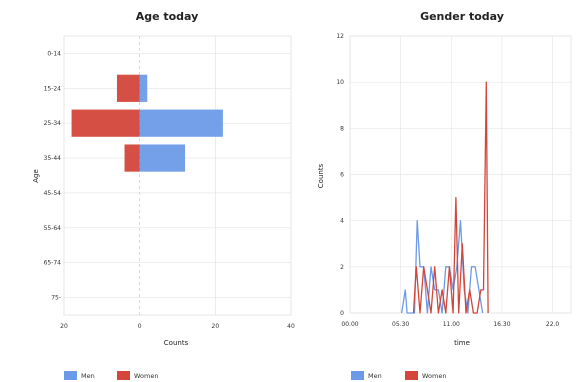  I want to click on gender-legend-women-label: Women, so click(434, 376).